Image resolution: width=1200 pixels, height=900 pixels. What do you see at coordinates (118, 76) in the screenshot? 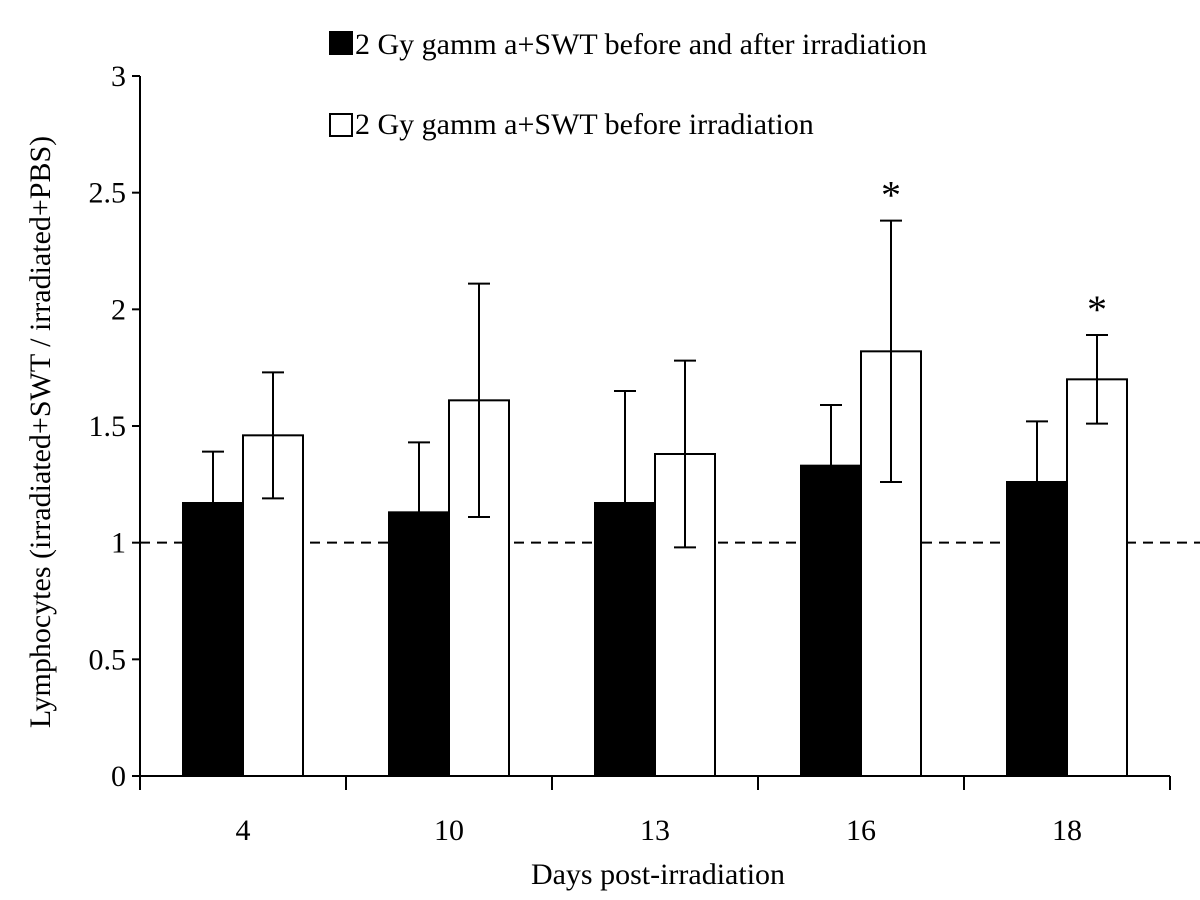
I see `y-tick-label: 3` at bounding box center [118, 76].